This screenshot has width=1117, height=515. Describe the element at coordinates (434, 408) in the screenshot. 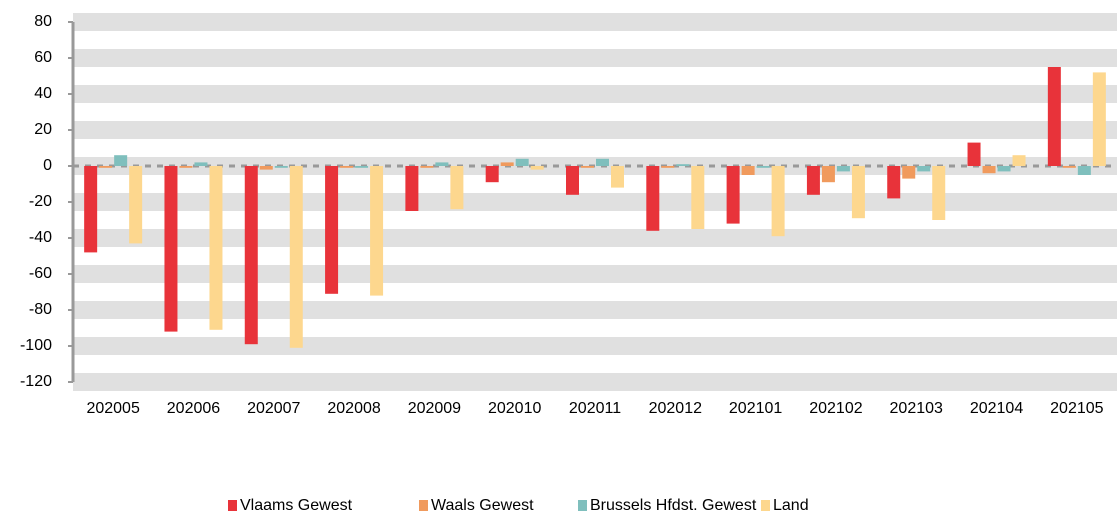

I see `x-tick-label: 202009` at that location.